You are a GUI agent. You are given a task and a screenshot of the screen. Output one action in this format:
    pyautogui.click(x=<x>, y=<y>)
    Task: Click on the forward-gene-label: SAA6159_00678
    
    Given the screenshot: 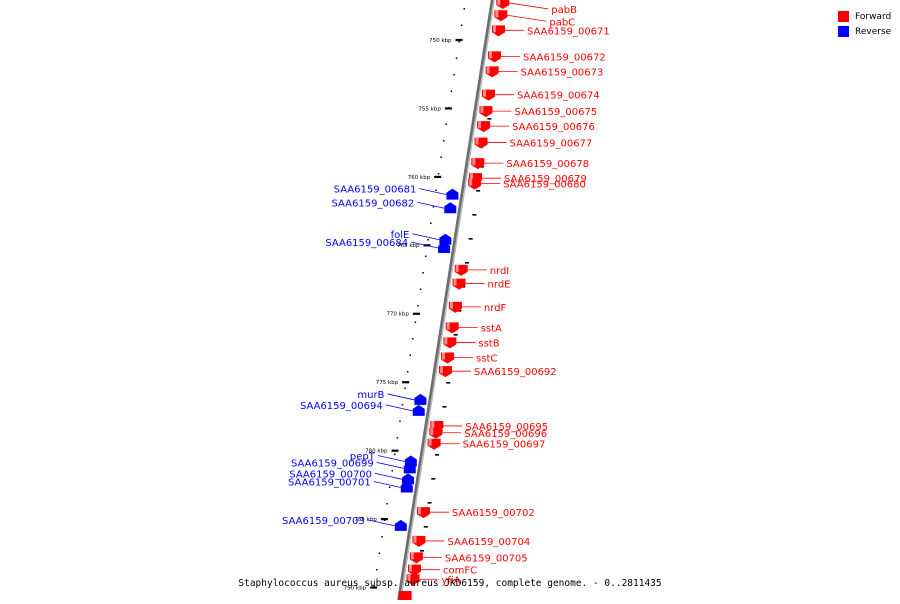 What is the action you would take?
    pyautogui.click(x=547, y=164)
    